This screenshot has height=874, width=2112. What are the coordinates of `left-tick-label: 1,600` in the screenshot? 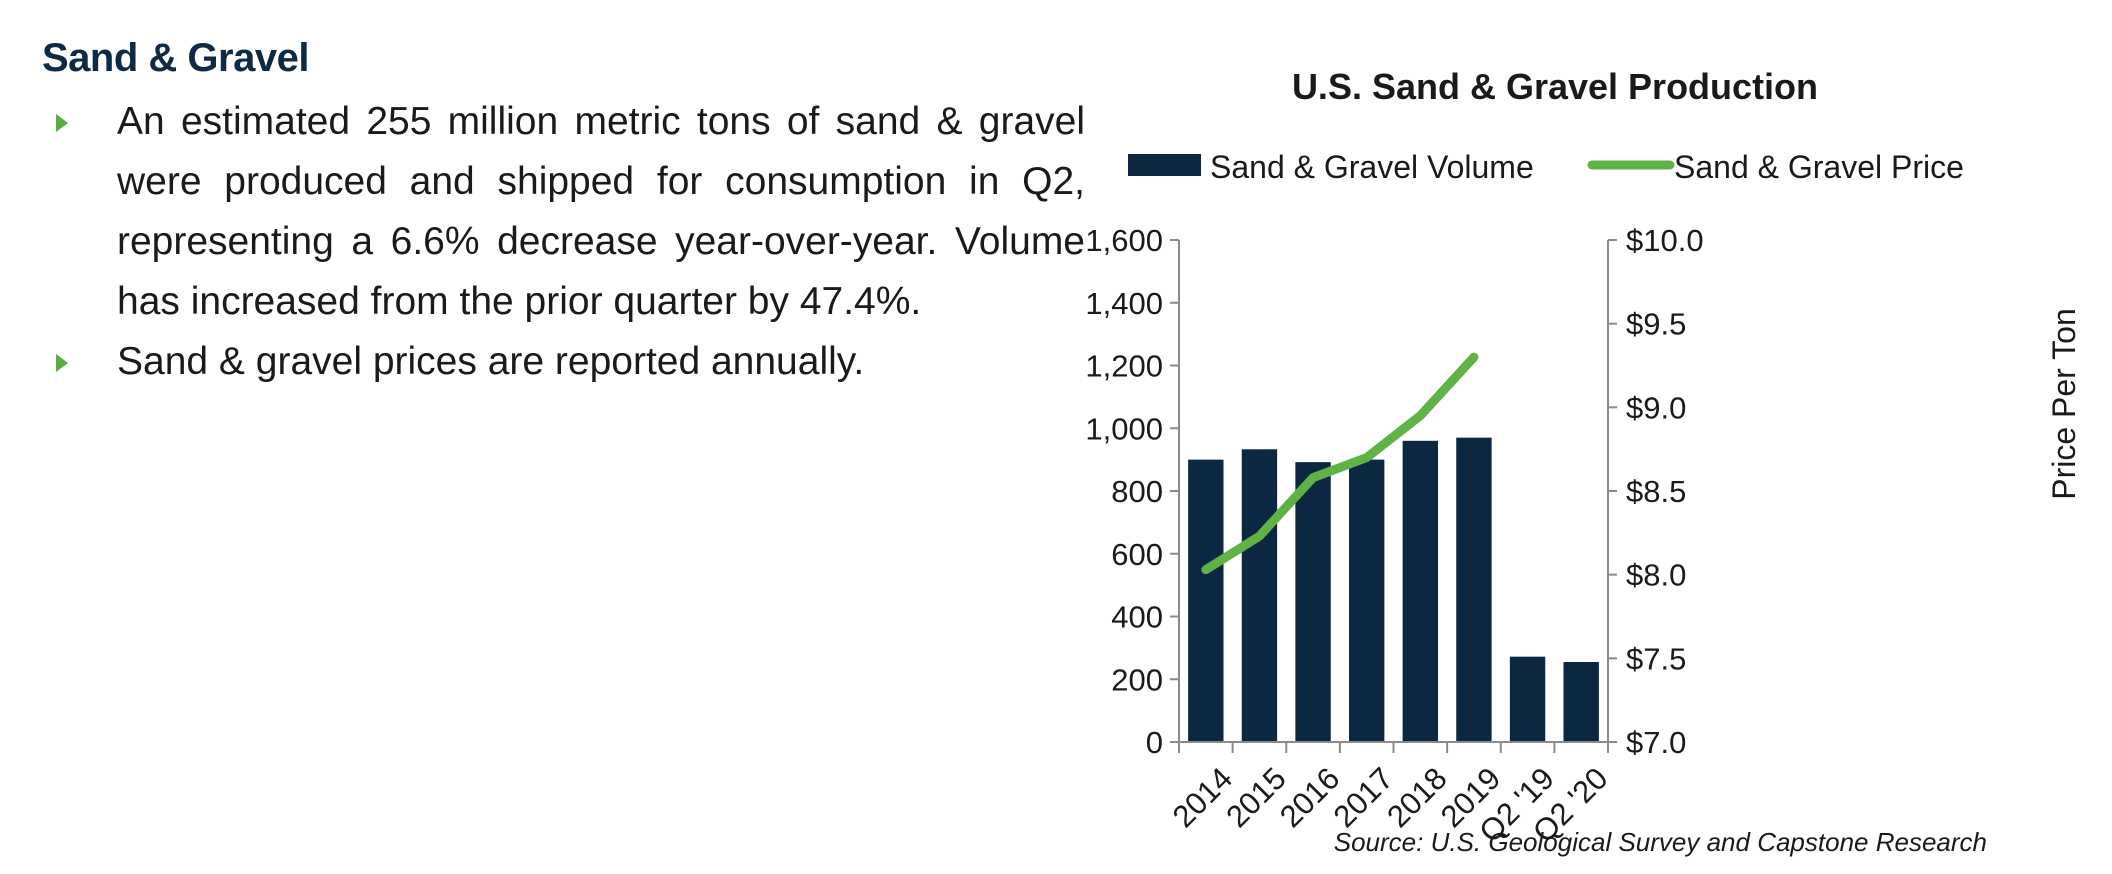 It's located at (1124, 240).